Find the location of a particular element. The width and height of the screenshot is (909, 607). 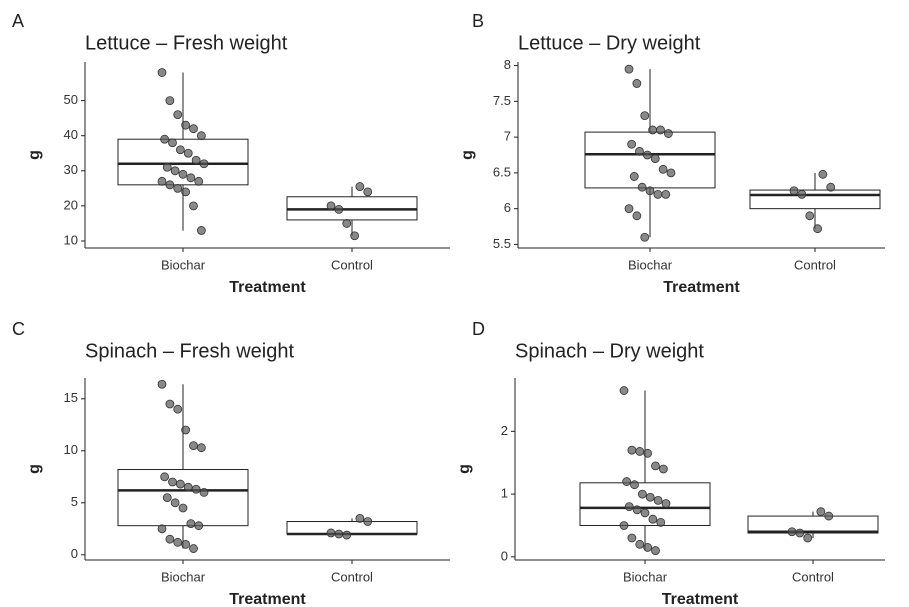

y-tick-label: 50 is located at coordinates (71, 99).